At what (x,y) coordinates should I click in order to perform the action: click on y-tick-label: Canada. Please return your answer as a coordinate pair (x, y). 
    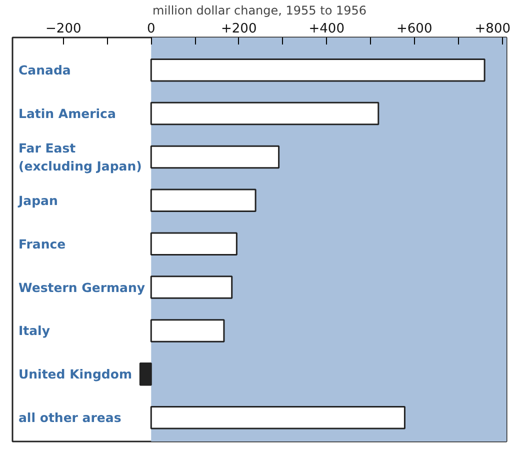
    Looking at the image, I should click on (44, 70).